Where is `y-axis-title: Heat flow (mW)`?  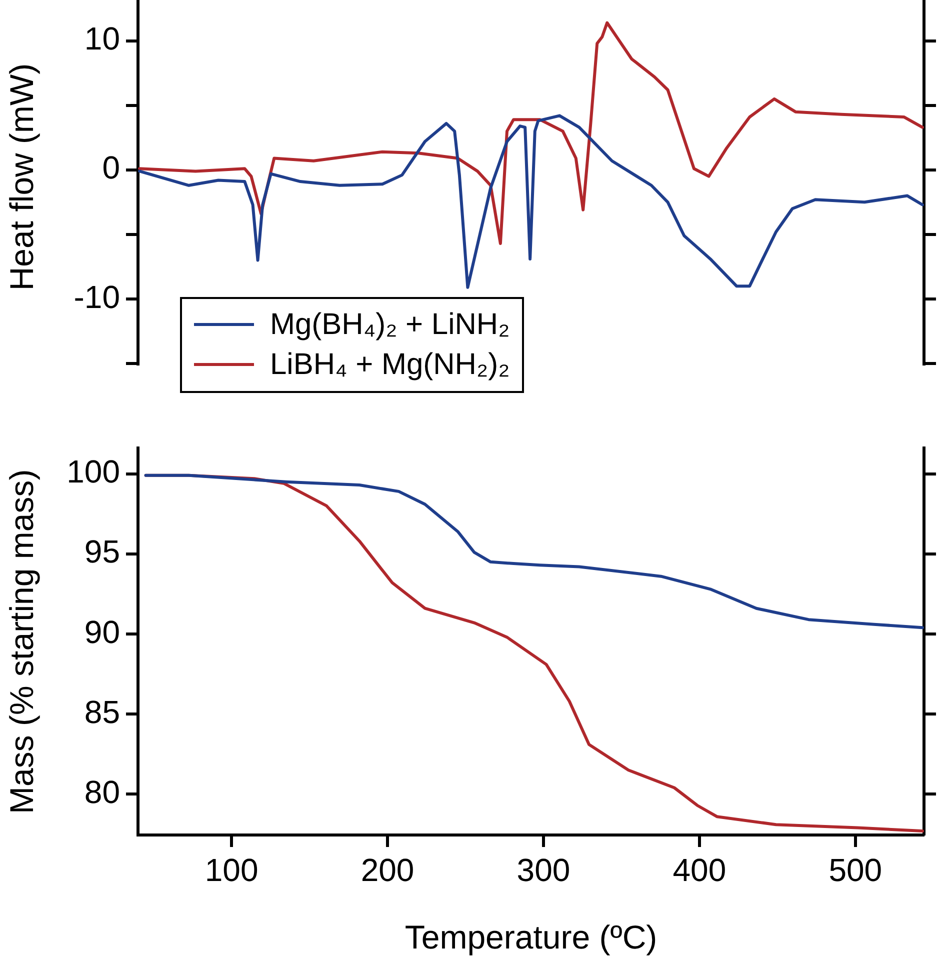 y-axis-title: Heat flow (mW) is located at coordinates (21, 177).